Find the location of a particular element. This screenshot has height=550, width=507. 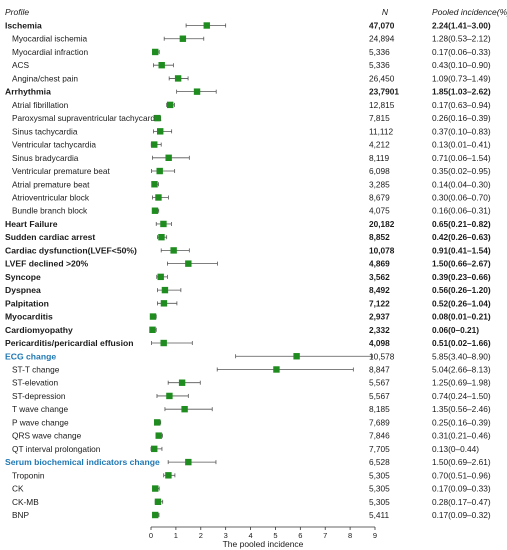

row-ci-text: 0.17(0.63–0.94) is located at coordinates (461, 105).